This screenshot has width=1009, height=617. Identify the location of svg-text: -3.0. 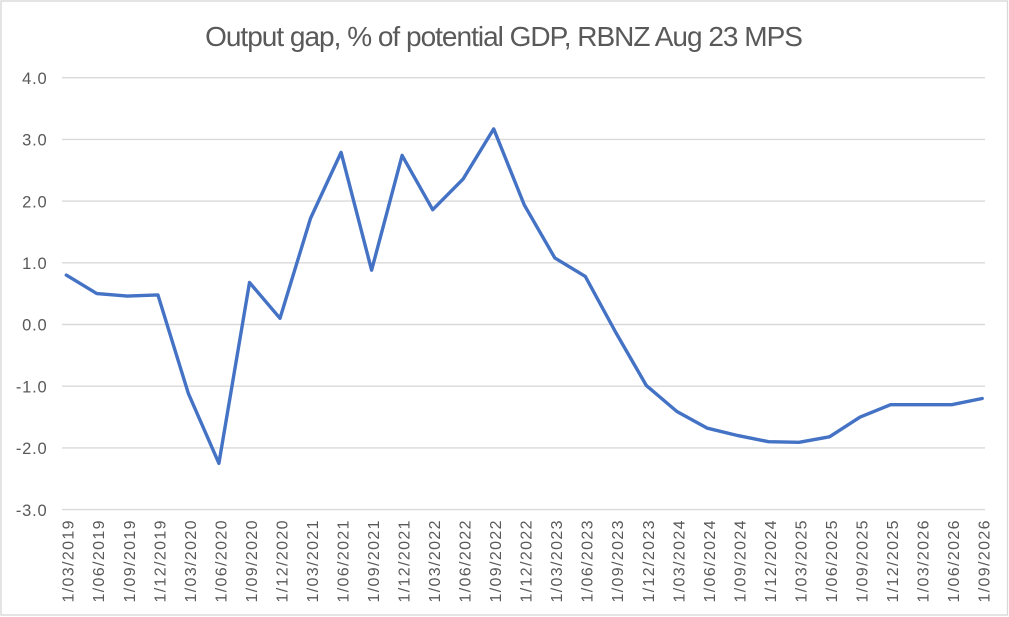
(32, 511).